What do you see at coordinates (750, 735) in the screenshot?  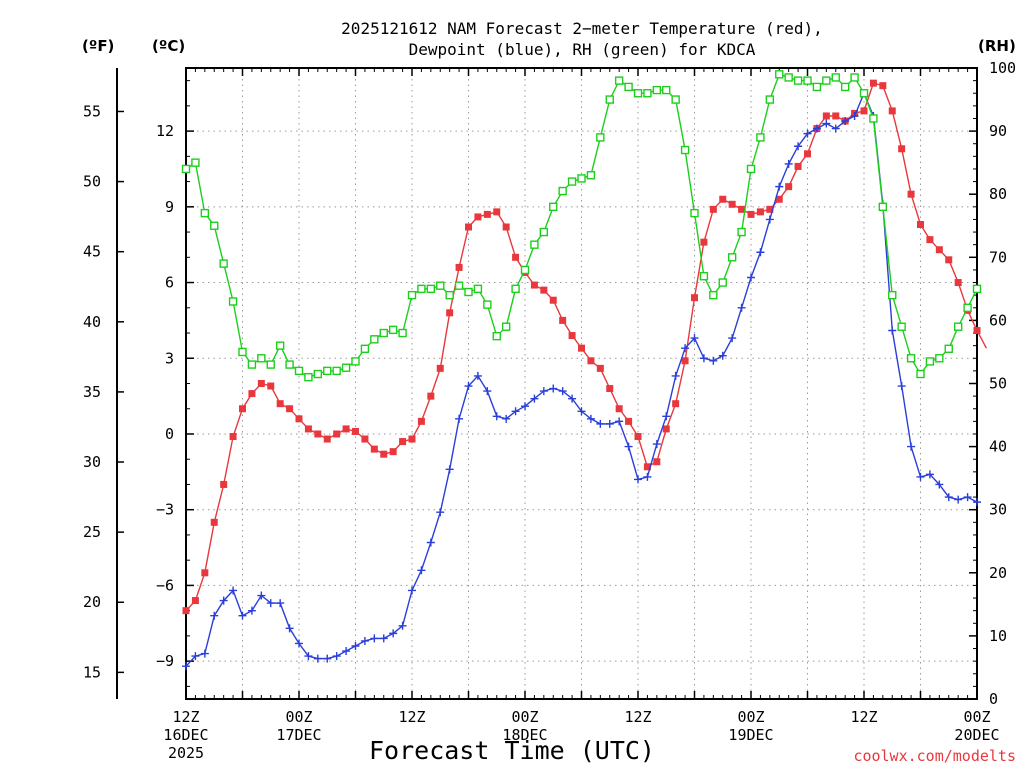 I see `x-tick-label: 19DEC` at bounding box center [750, 735].